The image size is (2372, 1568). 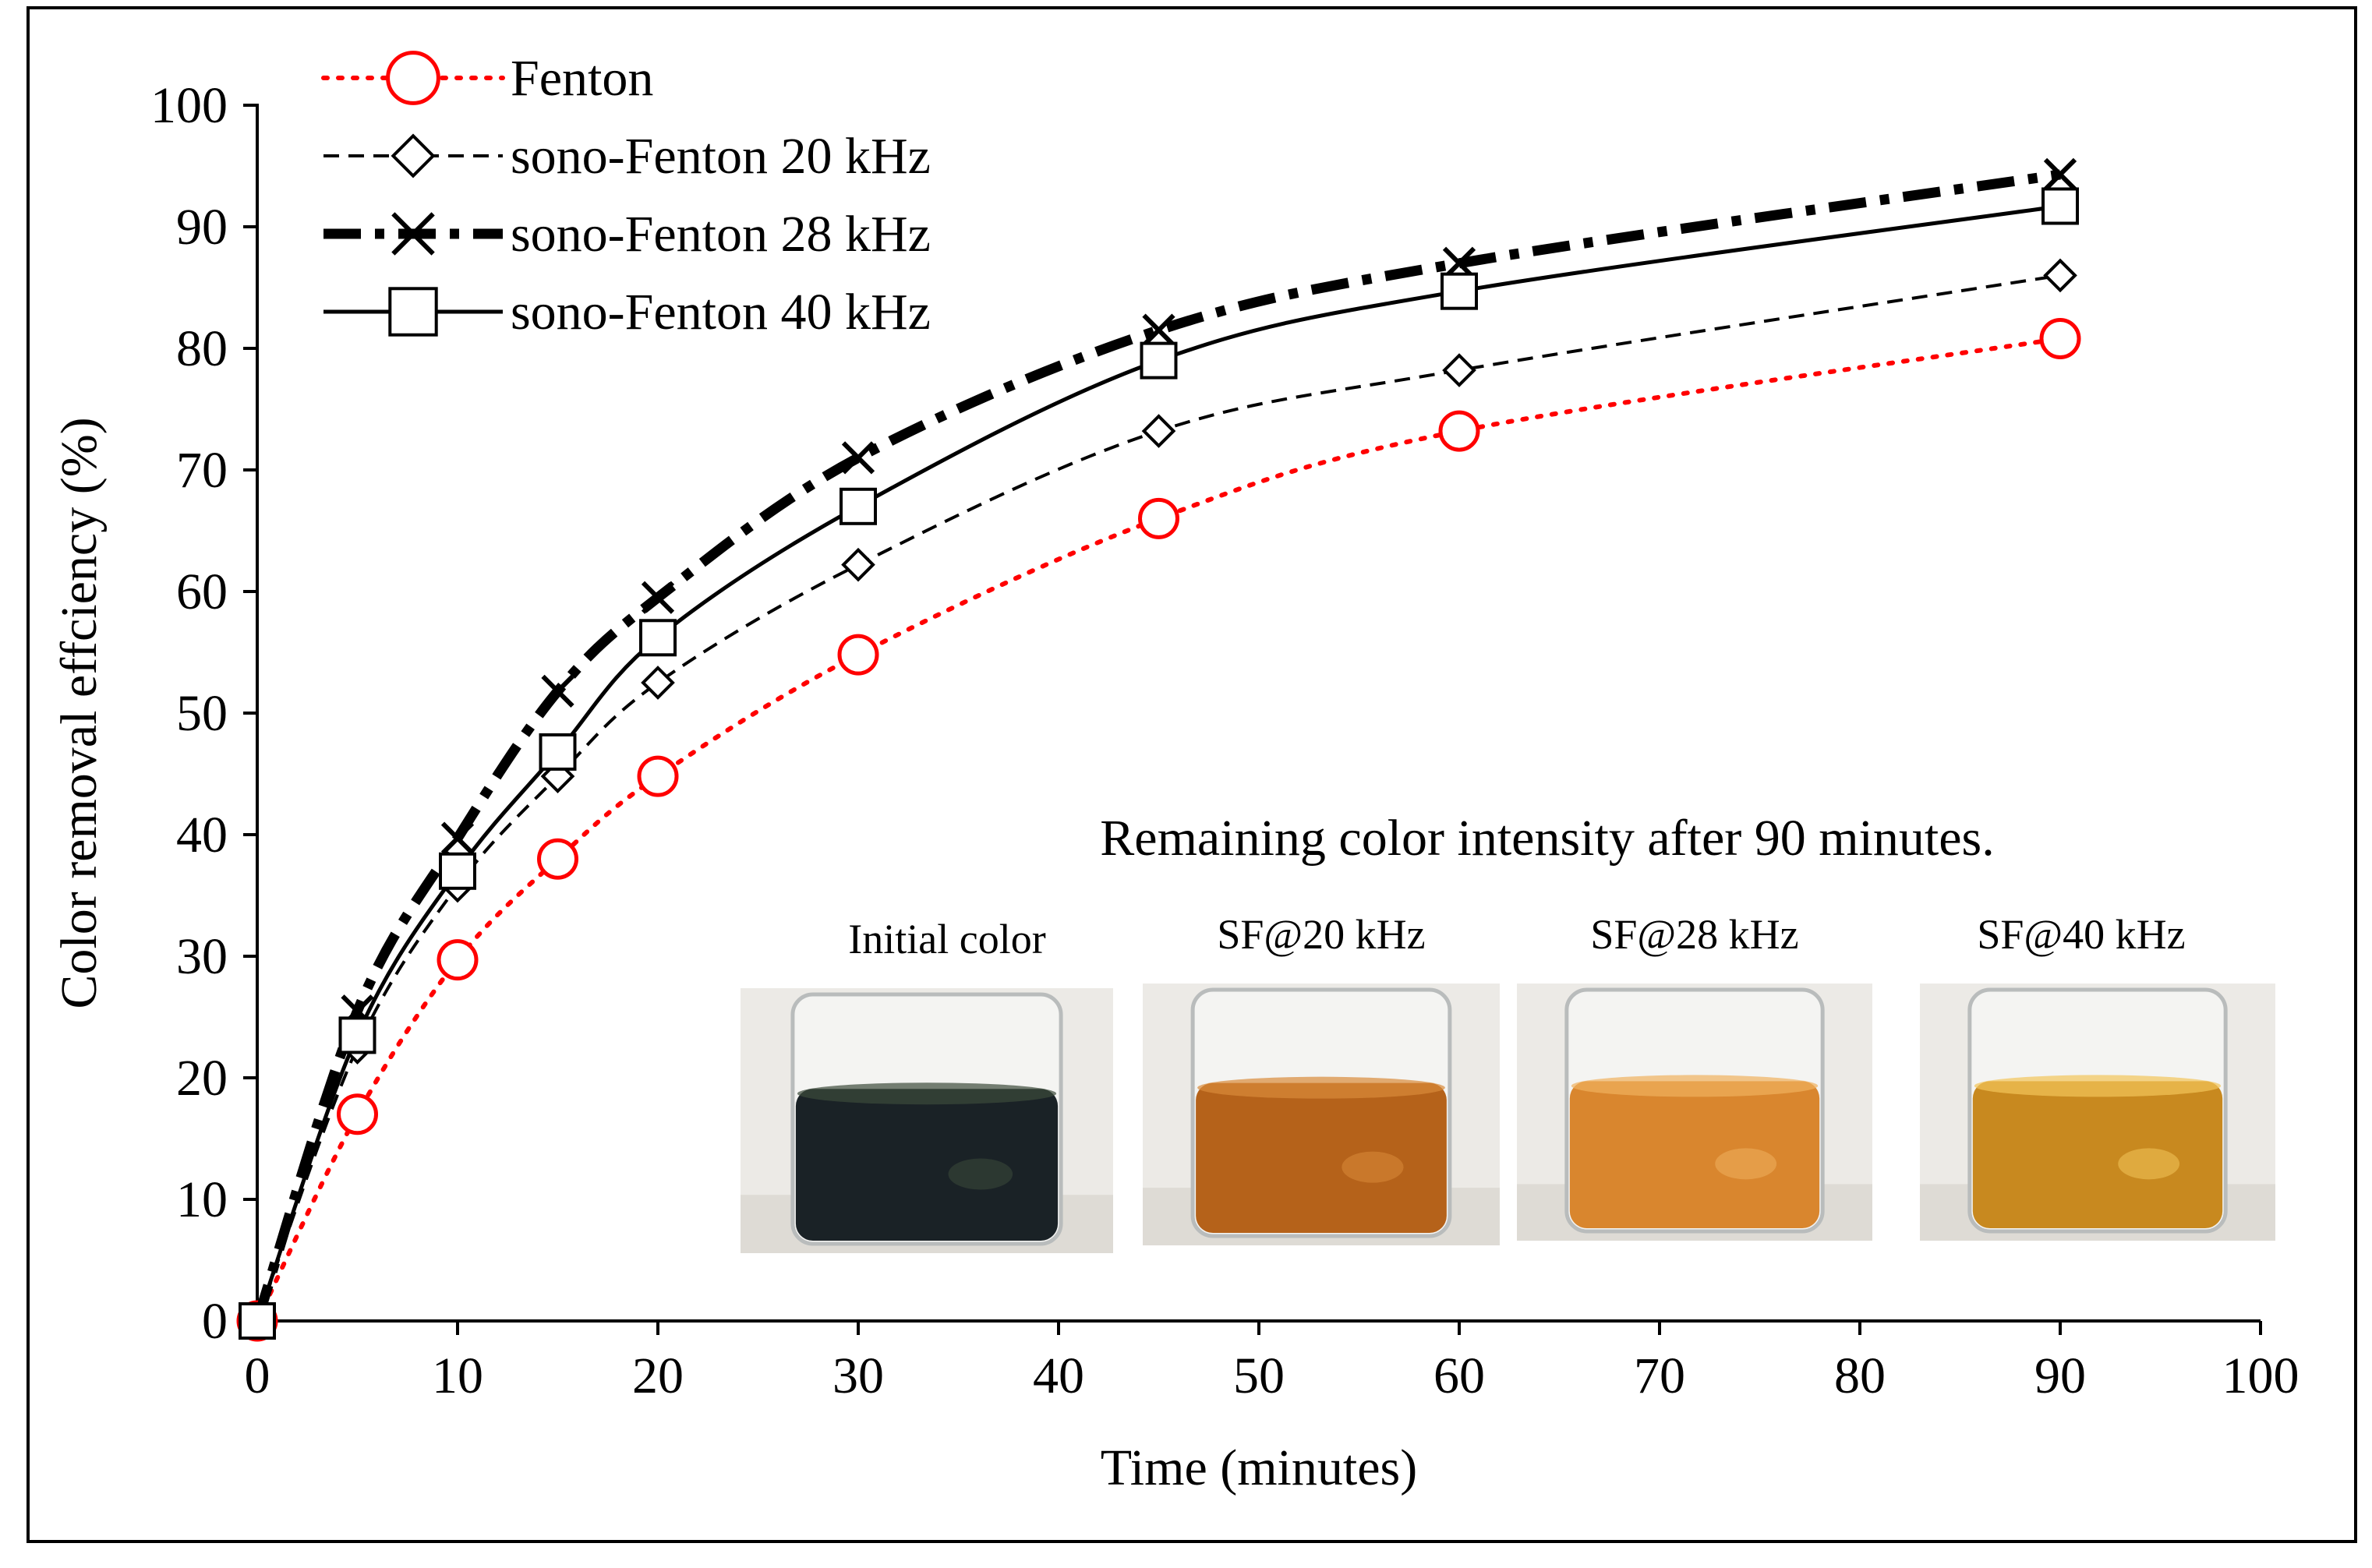 What do you see at coordinates (413, 155) in the screenshot?
I see `legend-marker-sf20` at bounding box center [413, 155].